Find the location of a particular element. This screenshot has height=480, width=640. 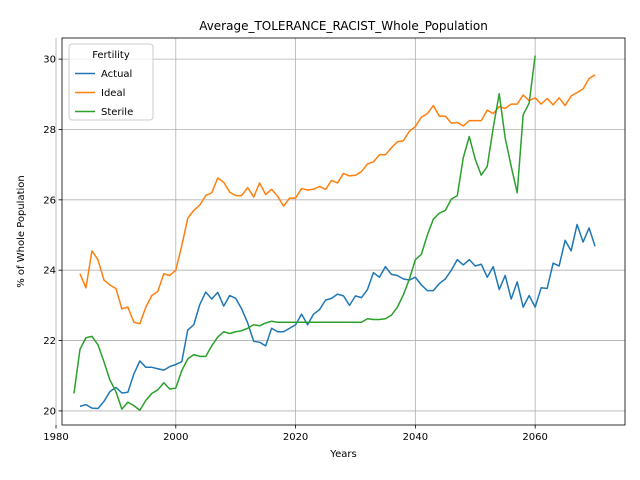

y-tick-label: 28 is located at coordinates (49, 130).